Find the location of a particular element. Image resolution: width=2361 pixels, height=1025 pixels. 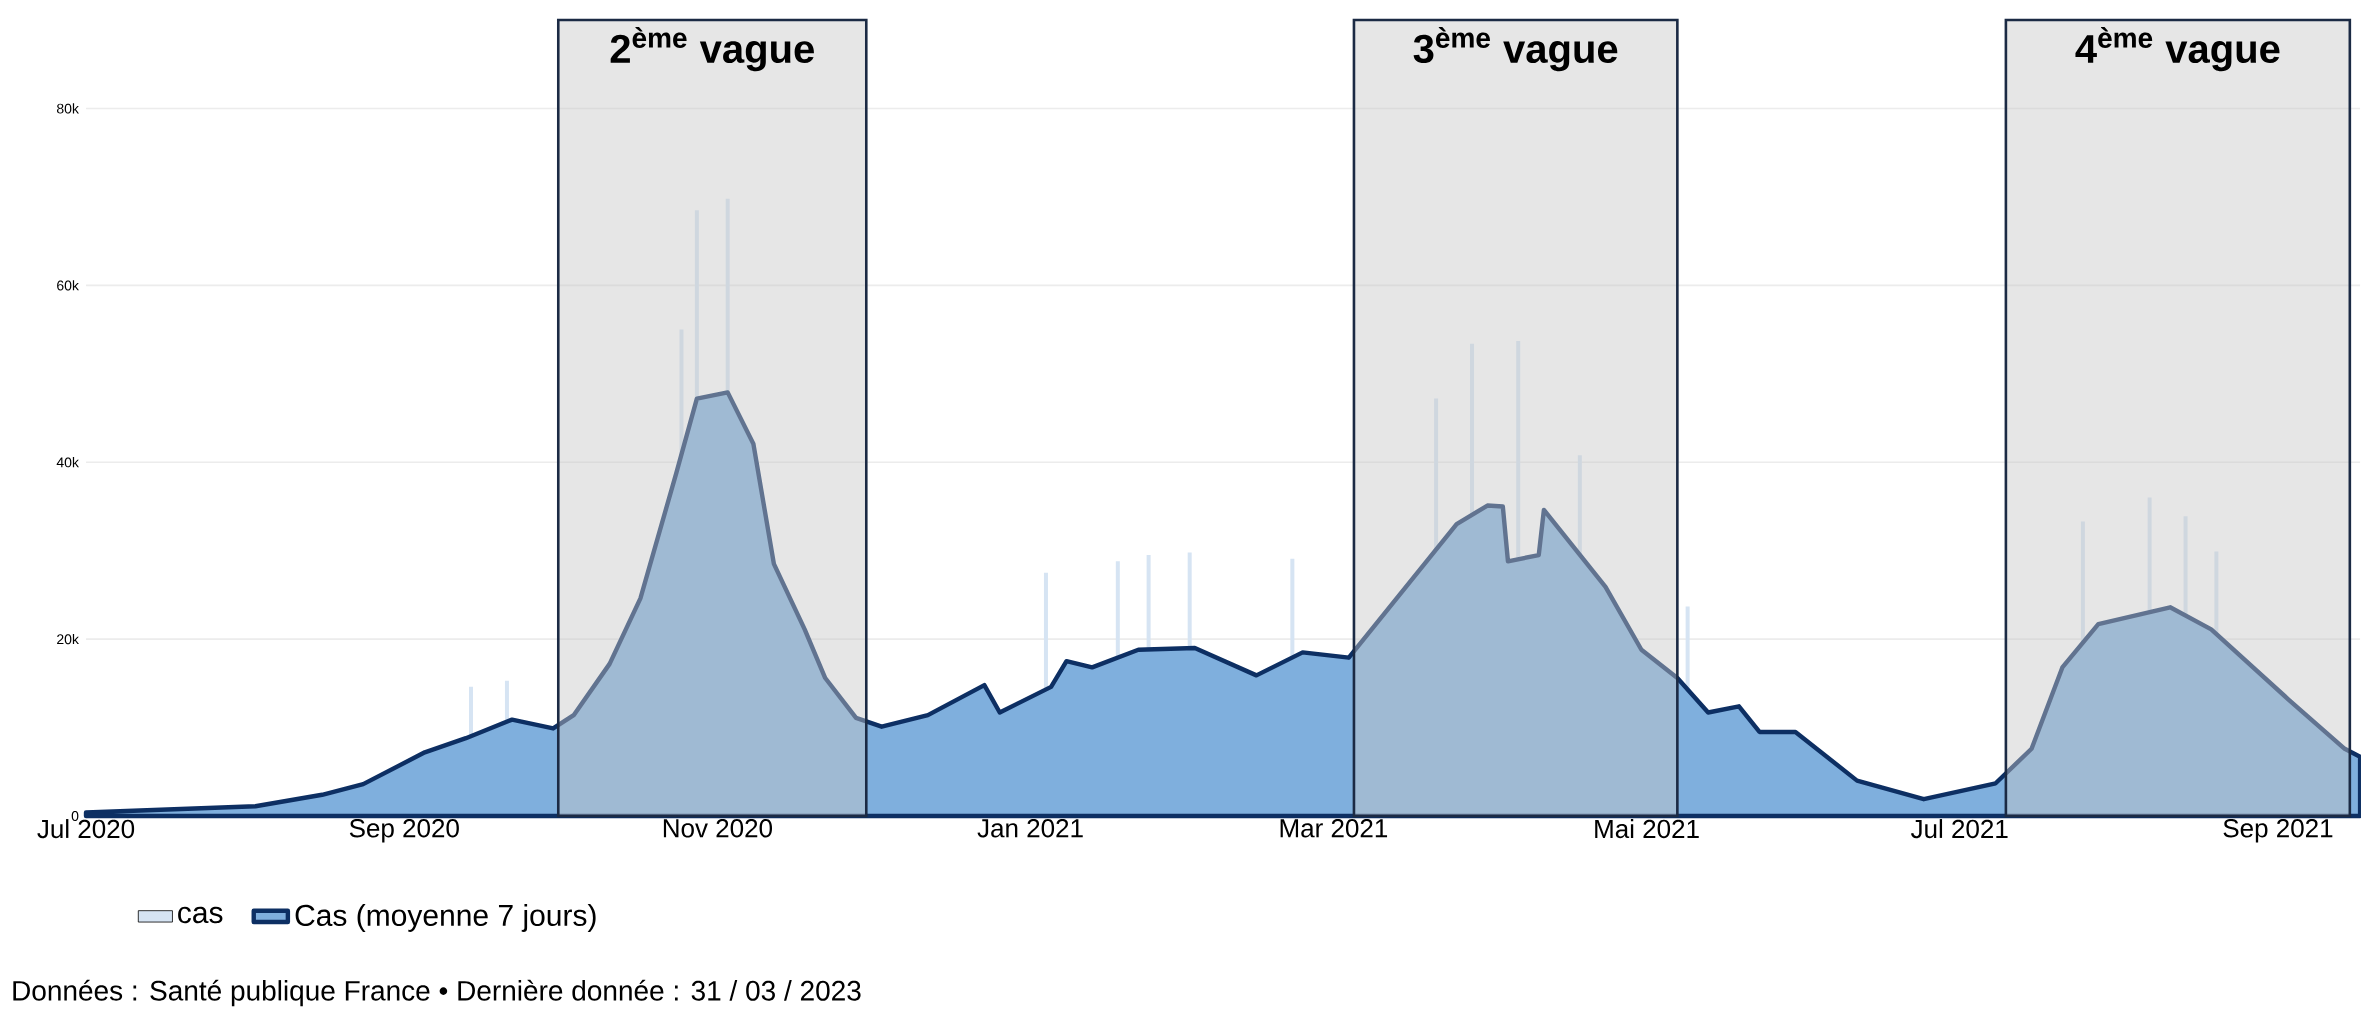

x-tick-label: Mar 2021 is located at coordinates (1334, 828).